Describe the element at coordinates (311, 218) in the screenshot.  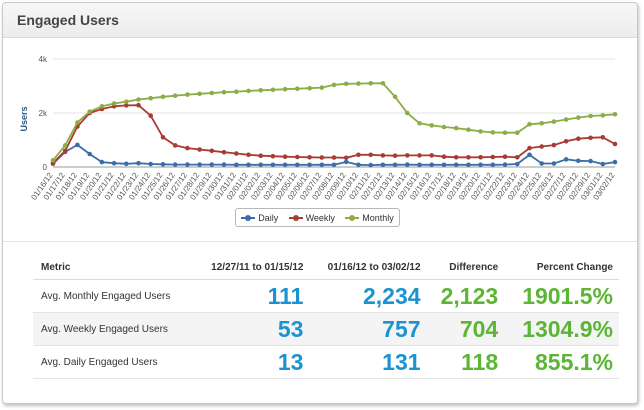
I see `legend-item-weekly: Weekly` at that location.